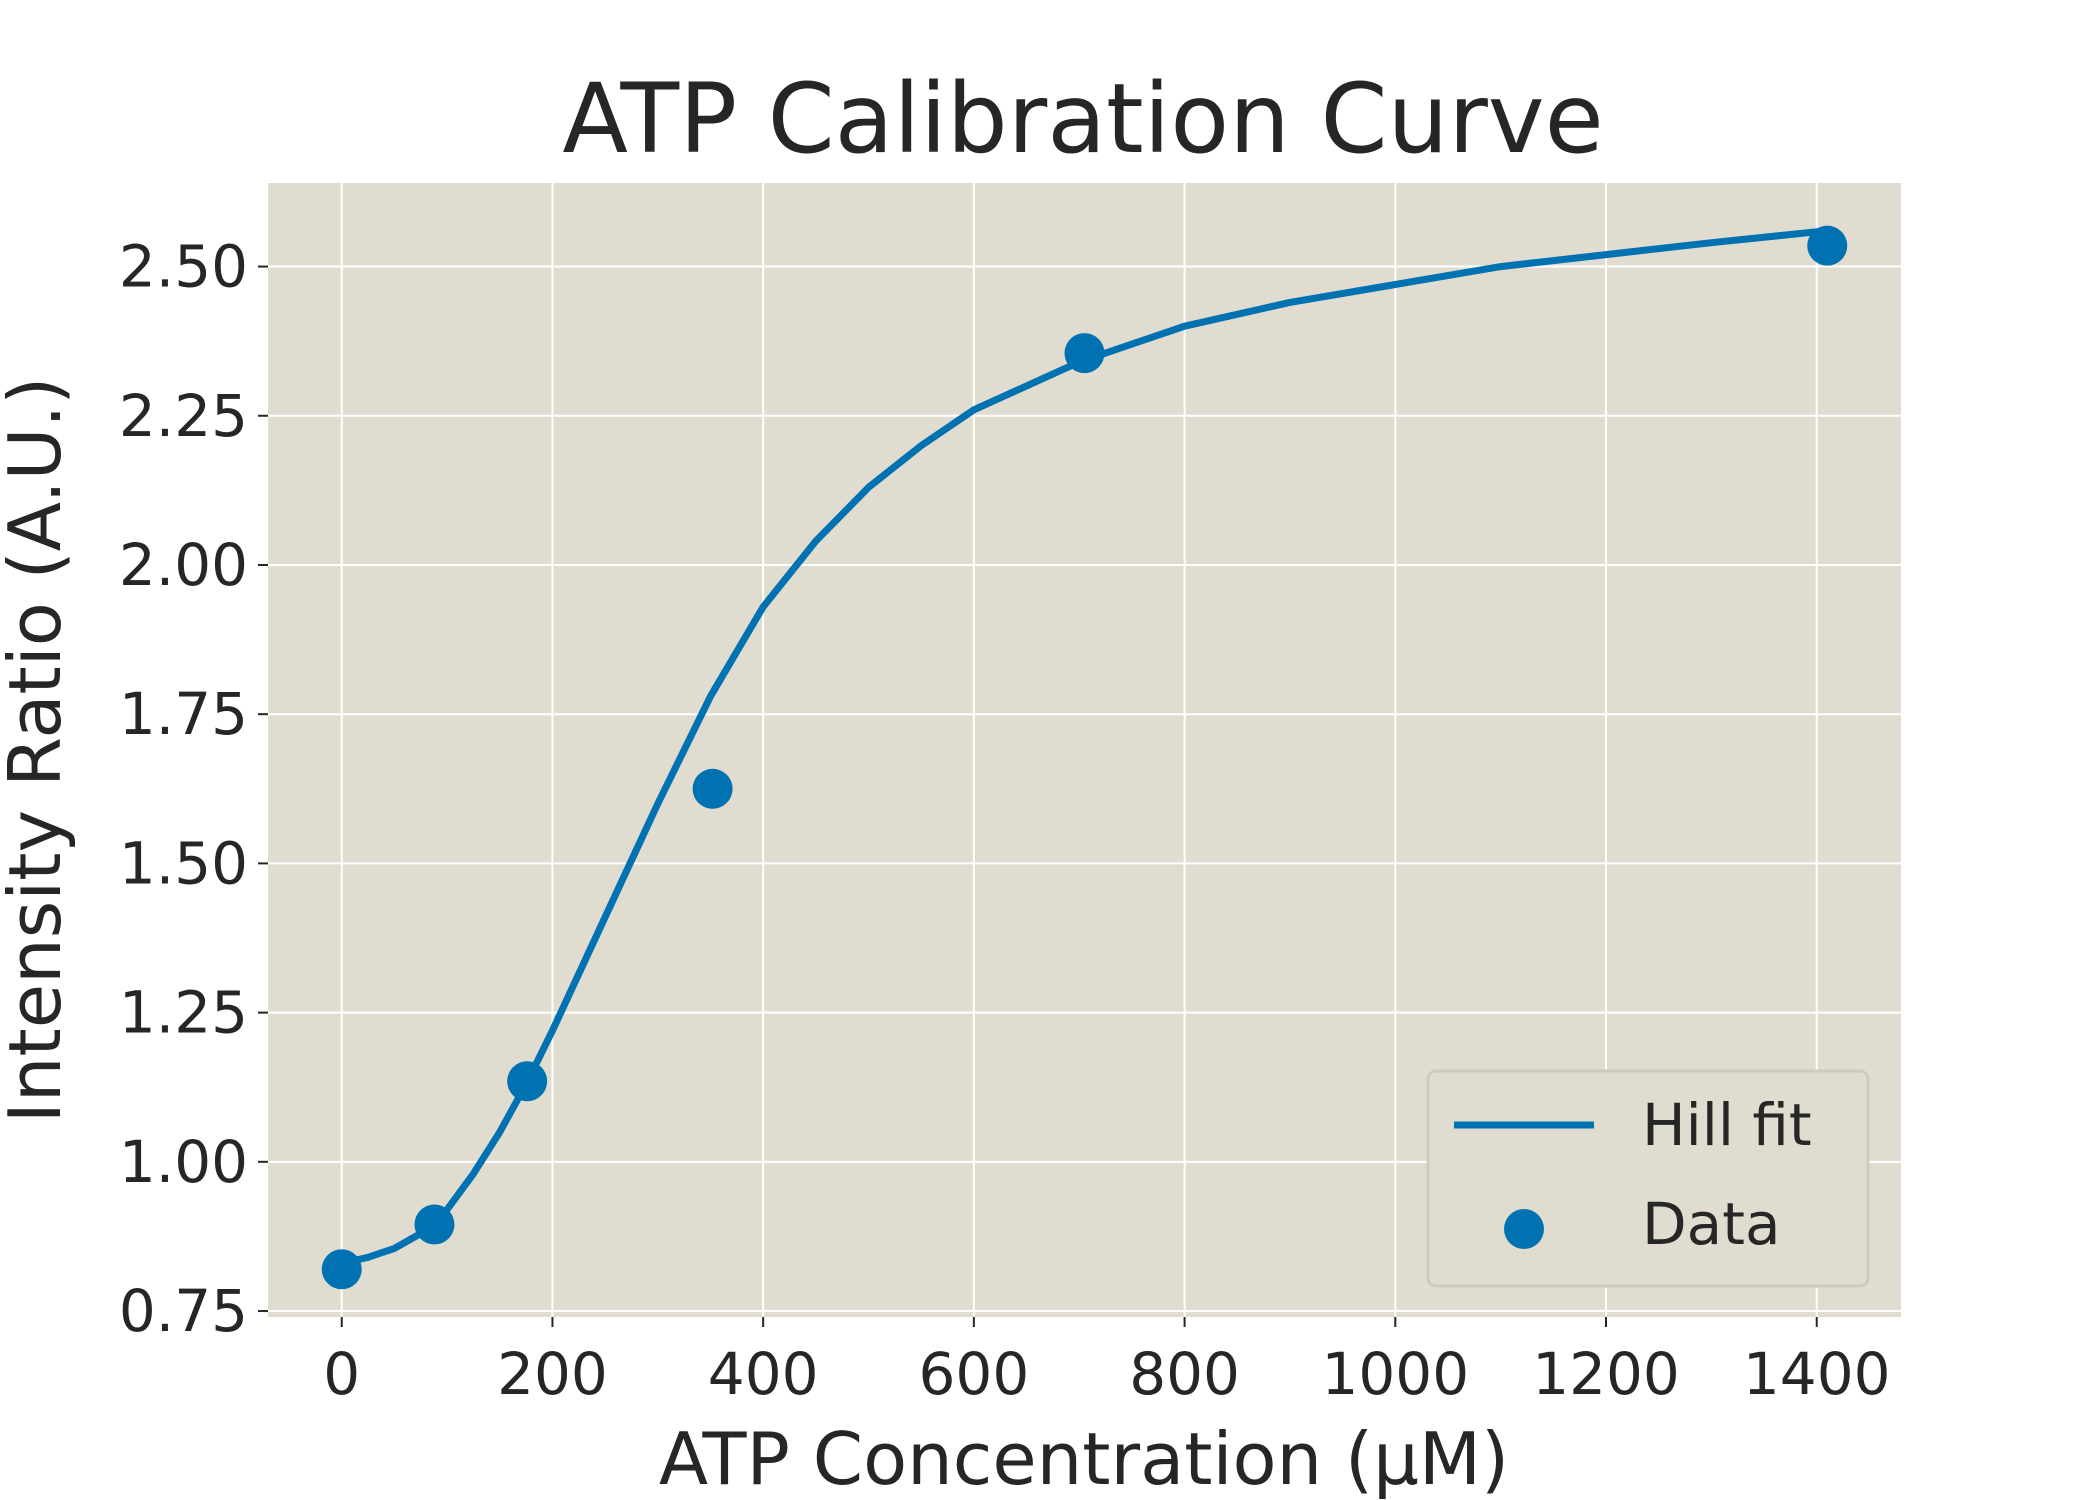  Describe the element at coordinates (341, 1374) in the screenshot. I see `x-tick-label: 0` at that location.